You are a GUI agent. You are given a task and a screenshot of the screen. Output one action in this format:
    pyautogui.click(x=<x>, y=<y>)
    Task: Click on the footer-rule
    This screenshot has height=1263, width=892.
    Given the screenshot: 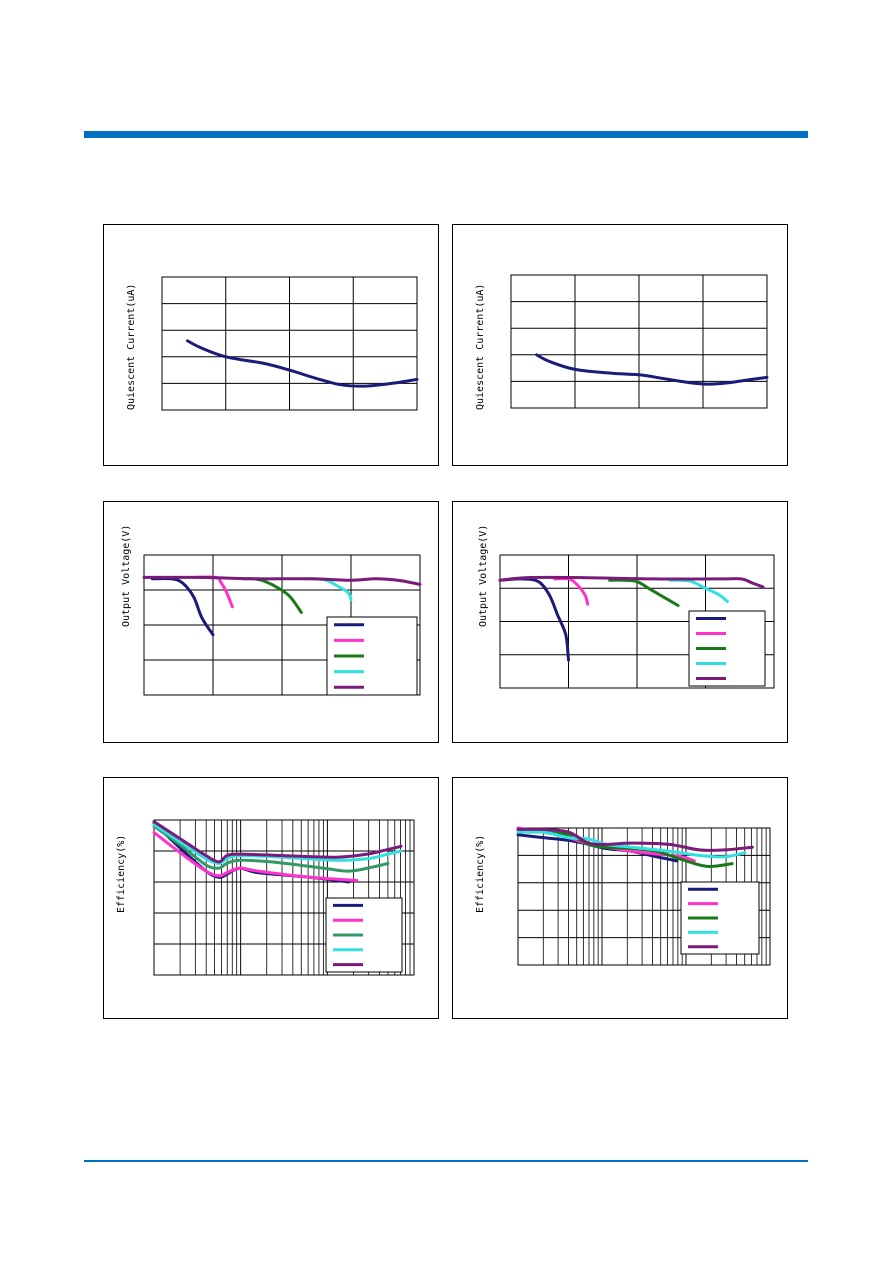 What is the action you would take?
    pyautogui.click(x=446, y=1161)
    